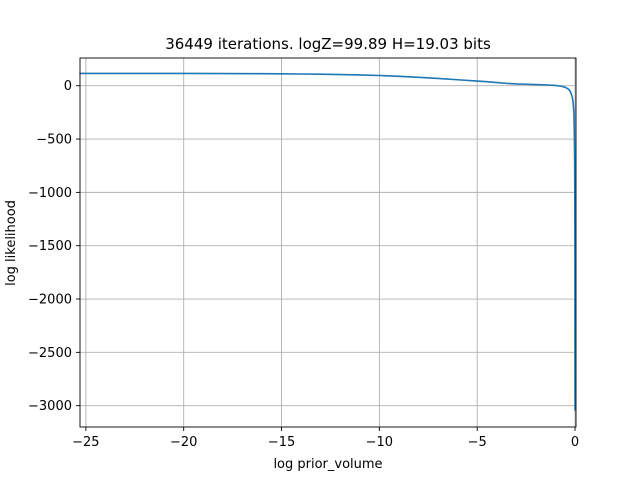  Describe the element at coordinates (477, 442) in the screenshot. I see `x-tick-label: −5` at that location.